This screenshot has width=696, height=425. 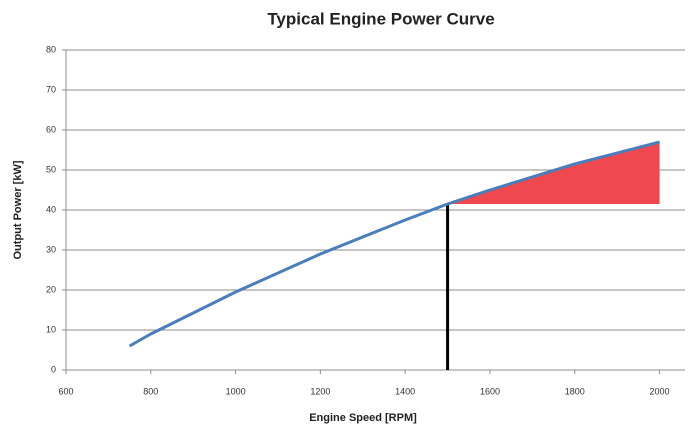 I want to click on y-tick-label: 70, so click(x=51, y=89).